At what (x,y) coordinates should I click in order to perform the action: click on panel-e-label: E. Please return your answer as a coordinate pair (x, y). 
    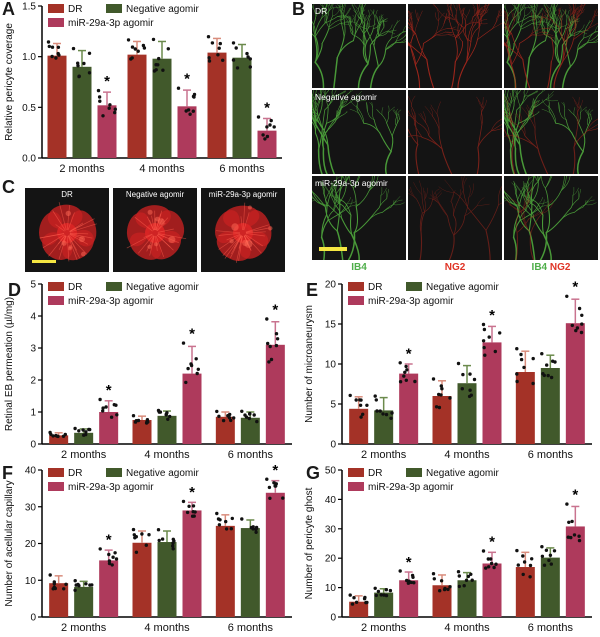
    Looking at the image, I should click on (312, 290).